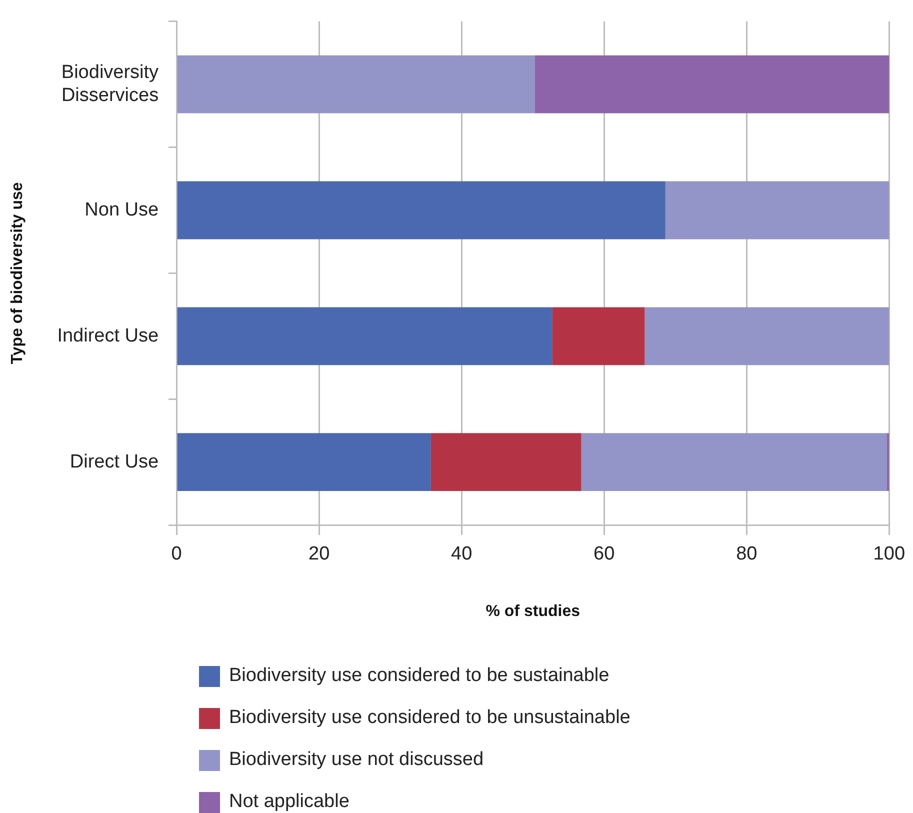  What do you see at coordinates (114, 461) in the screenshot?
I see `y-tick-label: Direct Use` at bounding box center [114, 461].